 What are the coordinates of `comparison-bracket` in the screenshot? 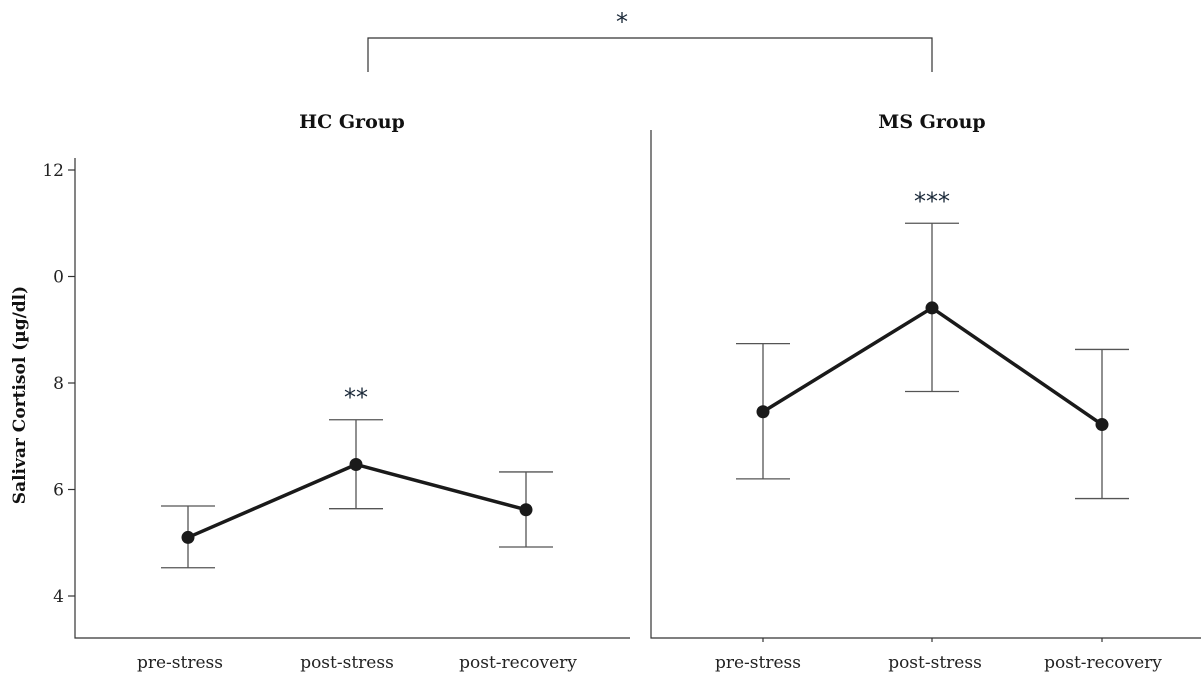 It's located at (650, 54).